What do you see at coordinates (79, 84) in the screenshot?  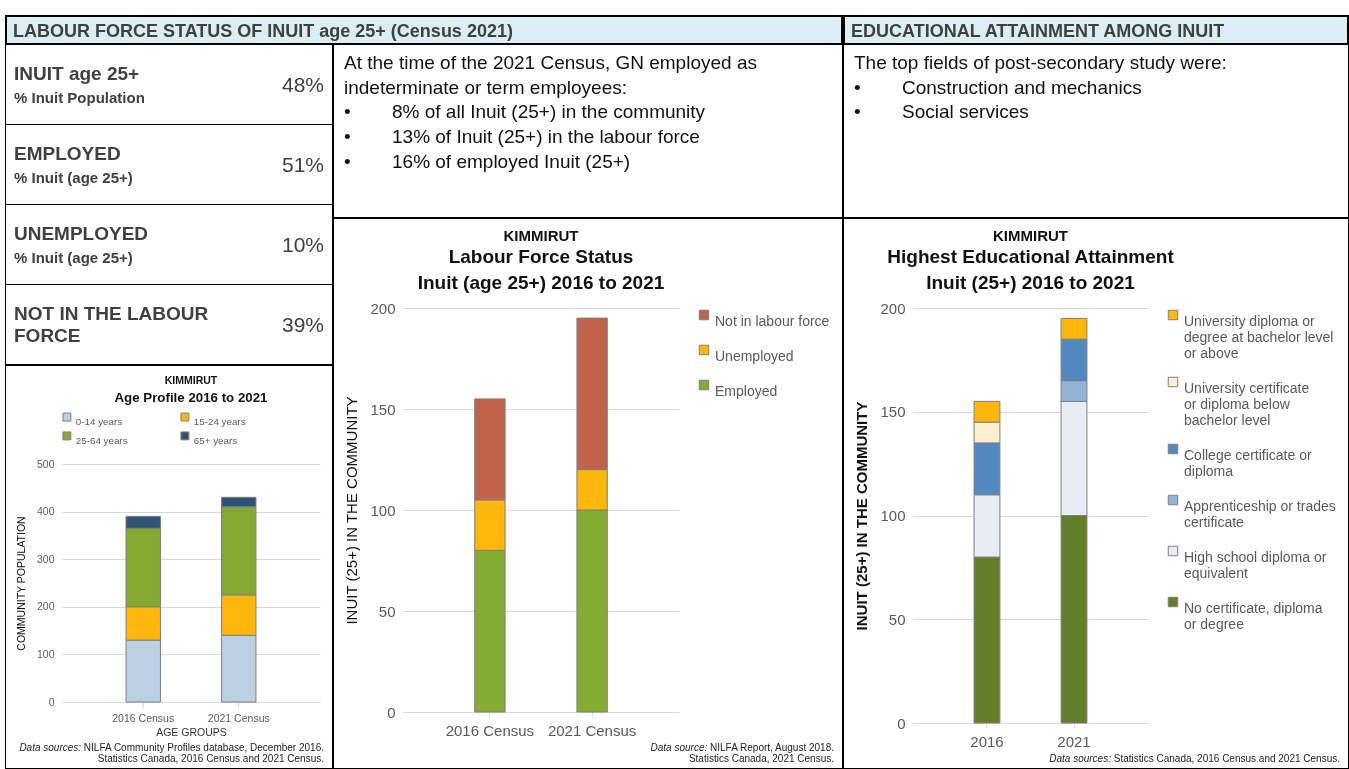 I see `category-label: INUIT age 25+ % Inuit Population` at bounding box center [79, 84].